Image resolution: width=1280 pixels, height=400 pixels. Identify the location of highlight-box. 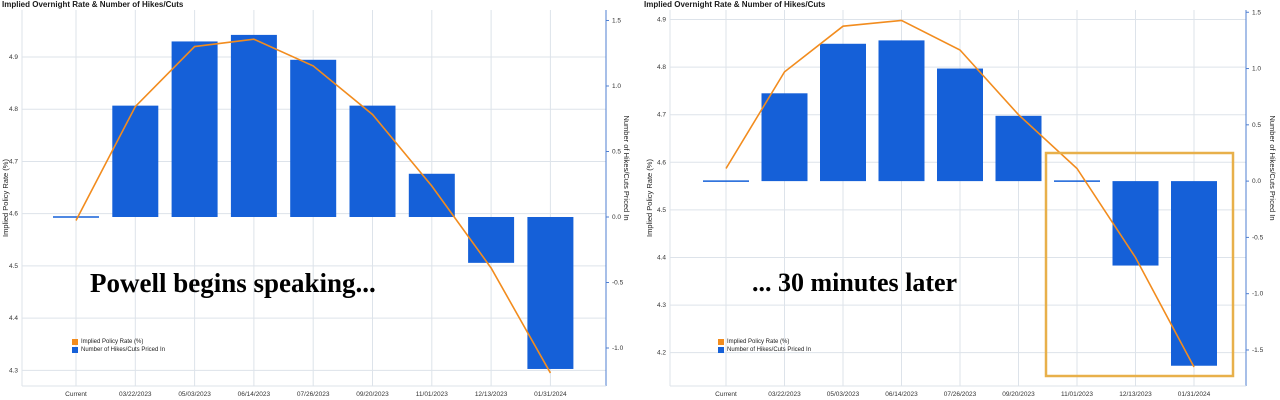
(1139, 264).